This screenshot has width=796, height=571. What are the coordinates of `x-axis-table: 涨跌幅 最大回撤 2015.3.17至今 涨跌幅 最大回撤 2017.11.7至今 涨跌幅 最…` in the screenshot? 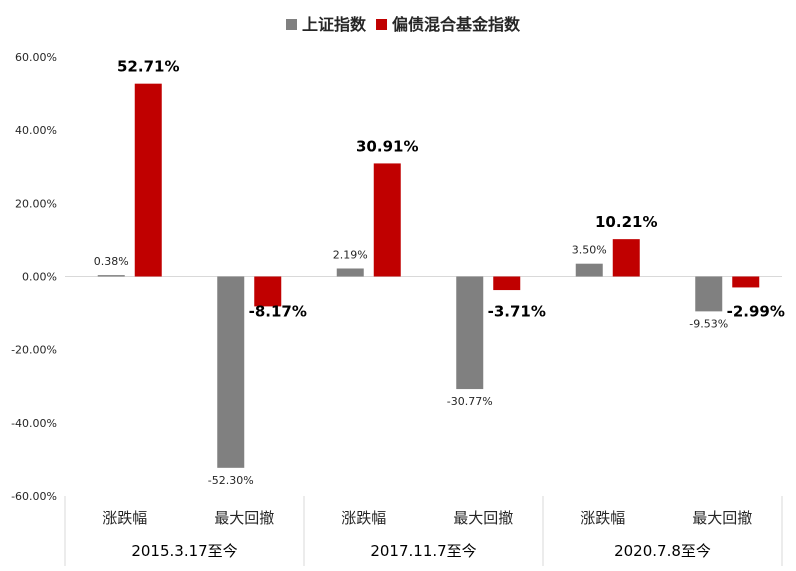 It's located at (423, 531).